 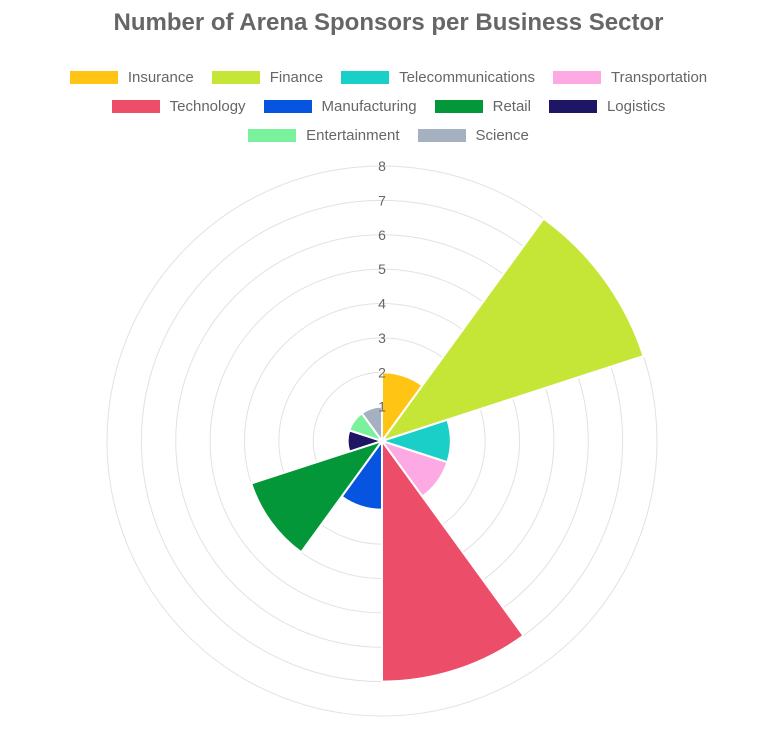 I want to click on legend-item-technology: Technology, so click(x=178, y=106).